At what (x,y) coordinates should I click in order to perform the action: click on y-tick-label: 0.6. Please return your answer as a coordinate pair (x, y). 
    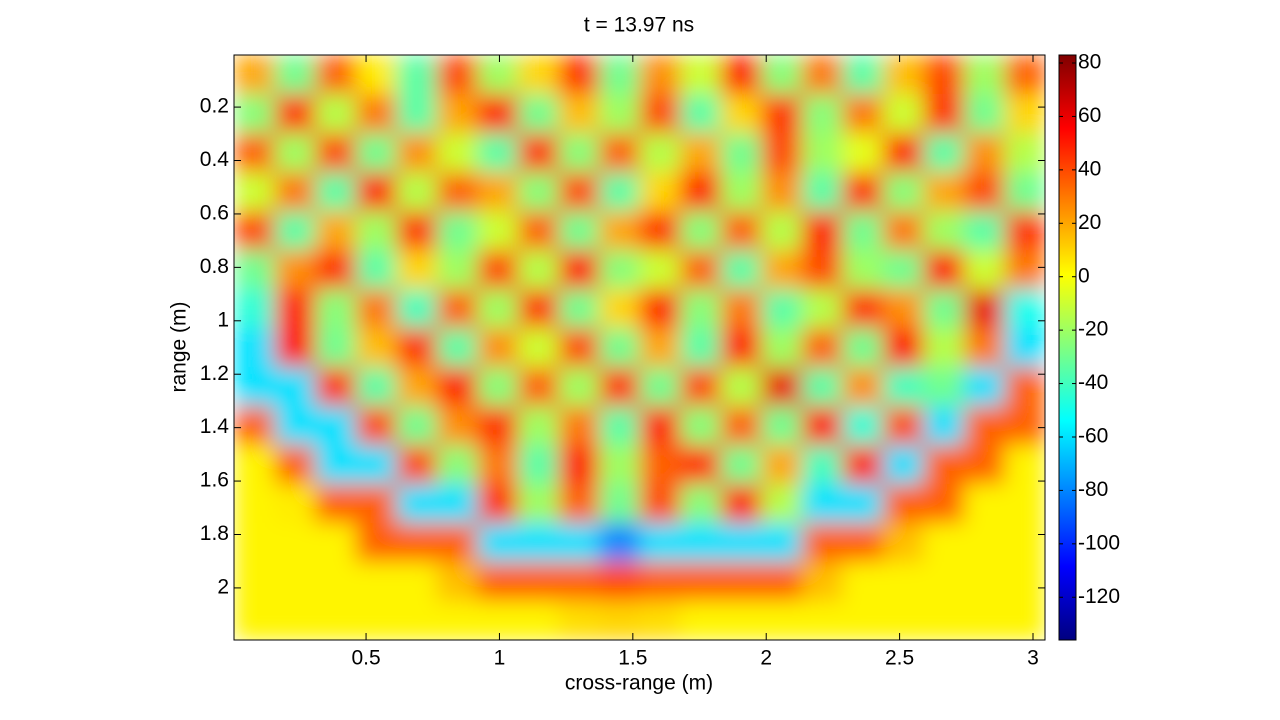
    Looking at the image, I should click on (214, 212).